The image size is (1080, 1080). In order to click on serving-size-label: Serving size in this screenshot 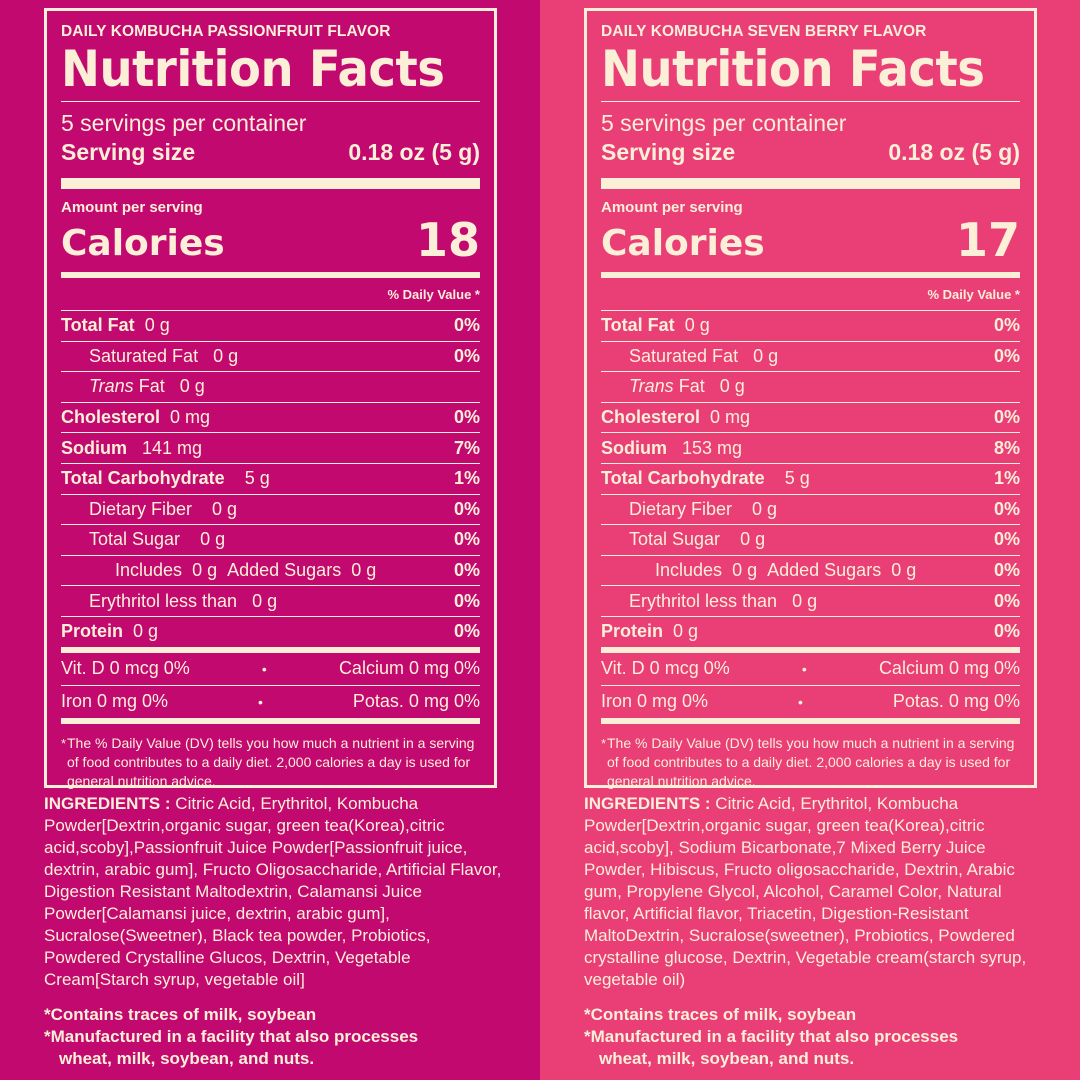, I will do `click(668, 152)`.